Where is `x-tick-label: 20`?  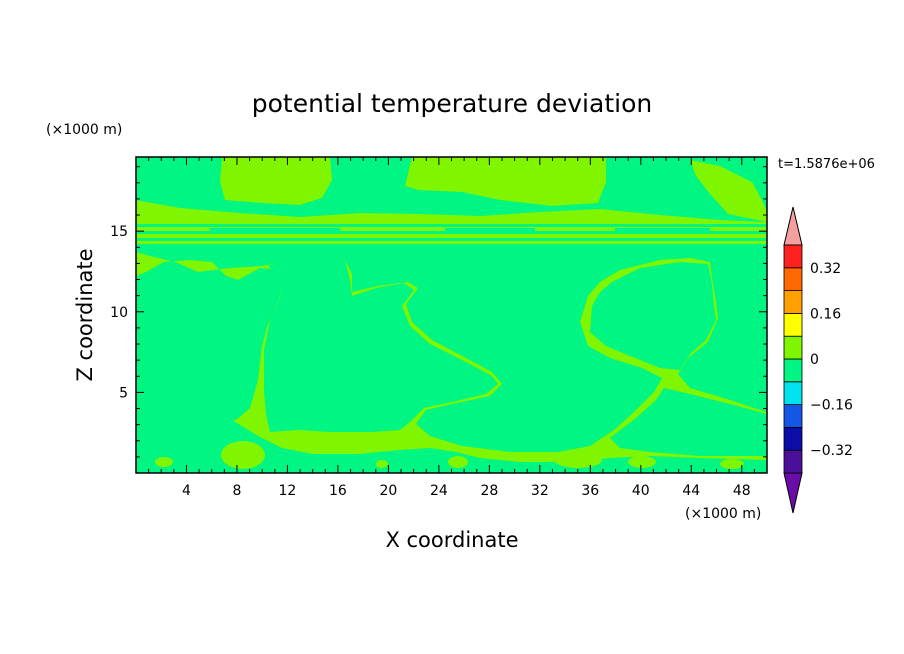 x-tick-label: 20 is located at coordinates (388, 491).